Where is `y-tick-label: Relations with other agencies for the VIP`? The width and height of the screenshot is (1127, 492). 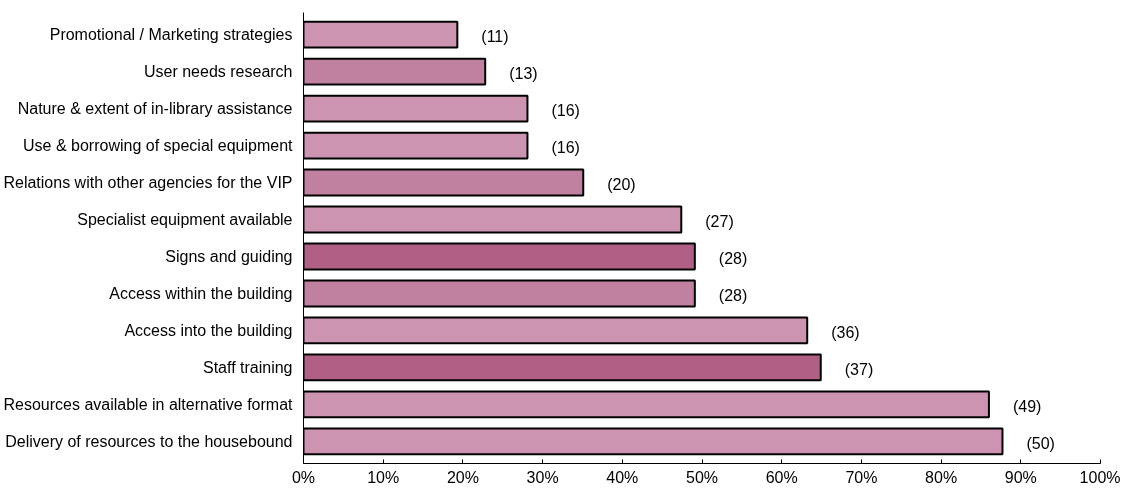 y-tick-label: Relations with other agencies for the VIP is located at coordinates (148, 183).